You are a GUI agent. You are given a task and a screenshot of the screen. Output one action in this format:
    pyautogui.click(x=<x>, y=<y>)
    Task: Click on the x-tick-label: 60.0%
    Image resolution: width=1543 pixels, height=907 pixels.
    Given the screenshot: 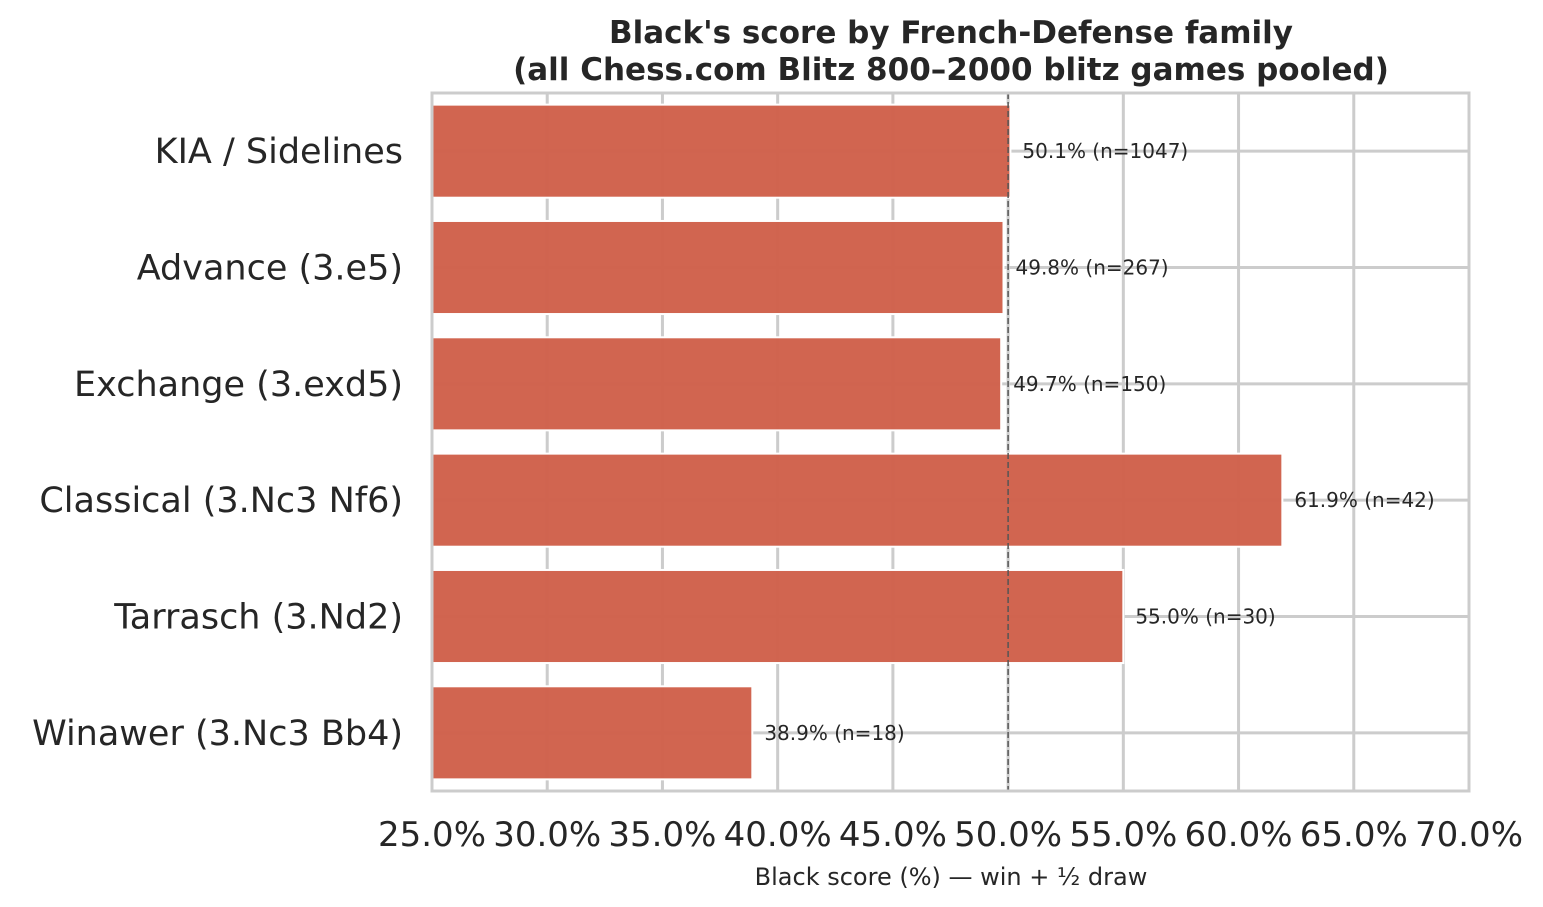 What is the action you would take?
    pyautogui.click(x=1239, y=835)
    